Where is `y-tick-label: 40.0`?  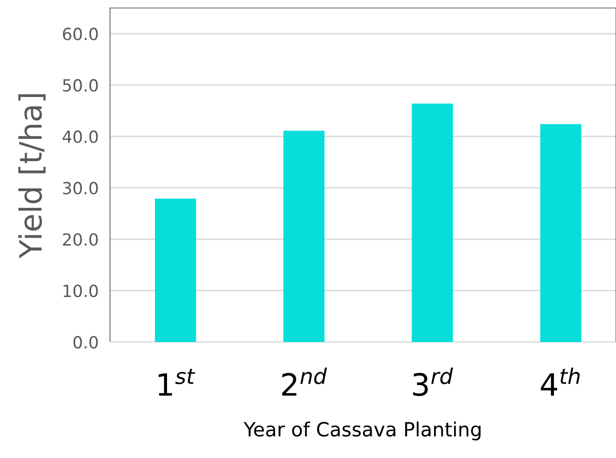 y-tick-label: 40.0 is located at coordinates (80, 137).